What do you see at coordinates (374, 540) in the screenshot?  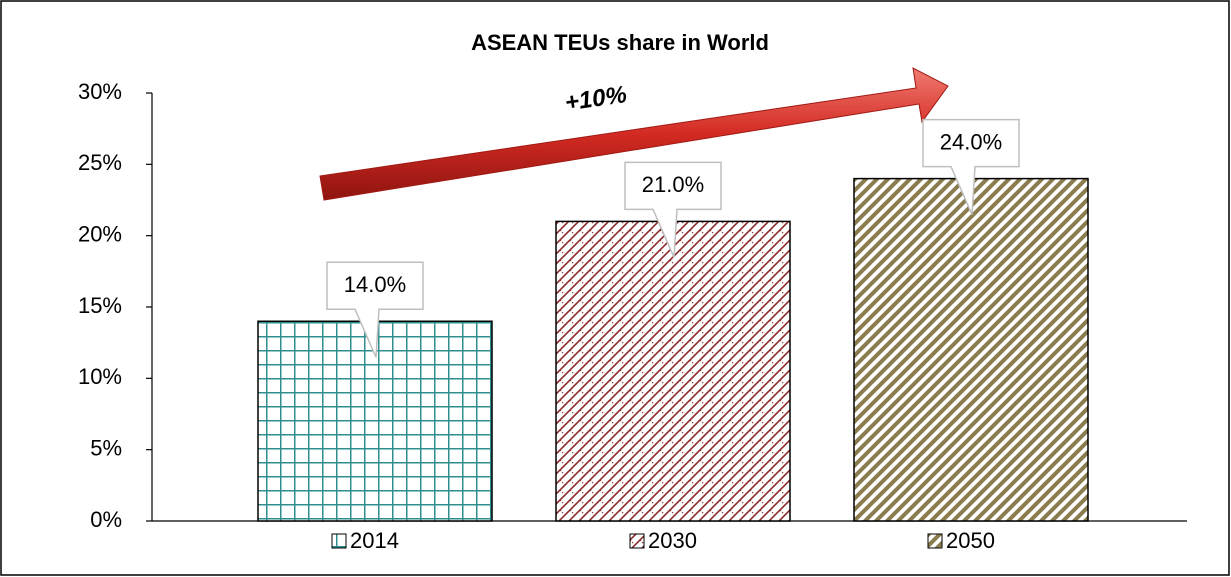 I see `x-tick-label: 2014` at bounding box center [374, 540].